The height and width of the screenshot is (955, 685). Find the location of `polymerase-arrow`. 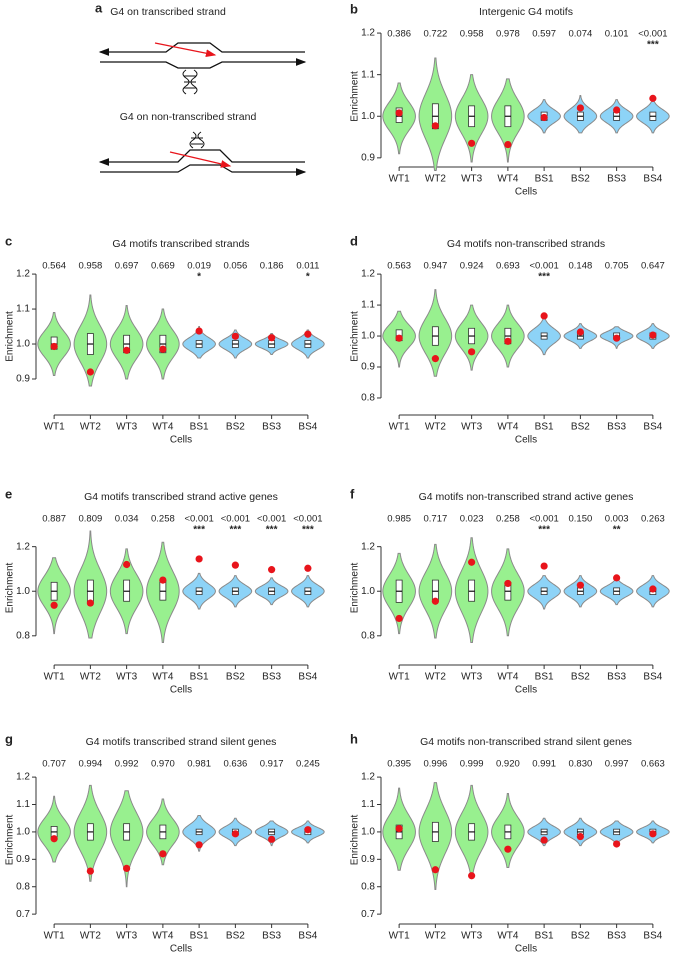

polymerase-arrow is located at coordinates (185, 50).